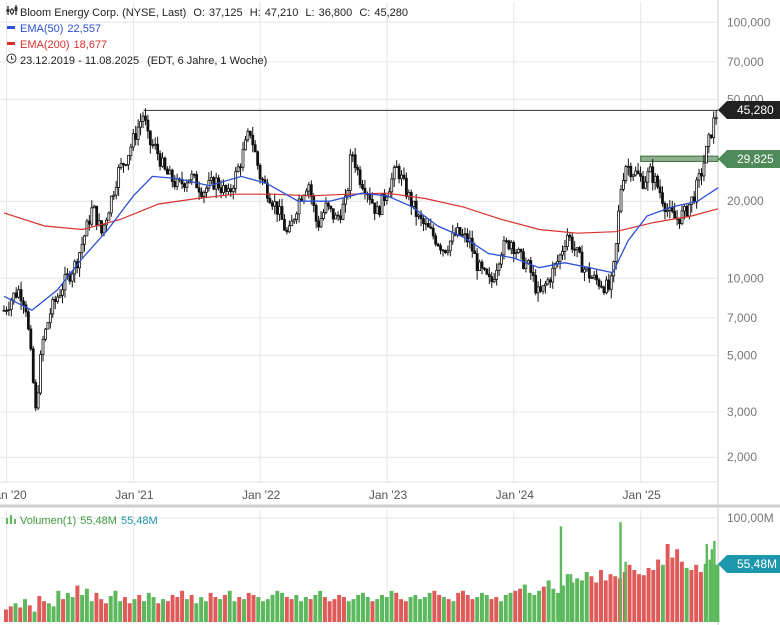 Image resolution: width=780 pixels, height=625 pixels. What do you see at coordinates (745, 278) in the screenshot?
I see `y-tick-label: 10,000` at bounding box center [745, 278].